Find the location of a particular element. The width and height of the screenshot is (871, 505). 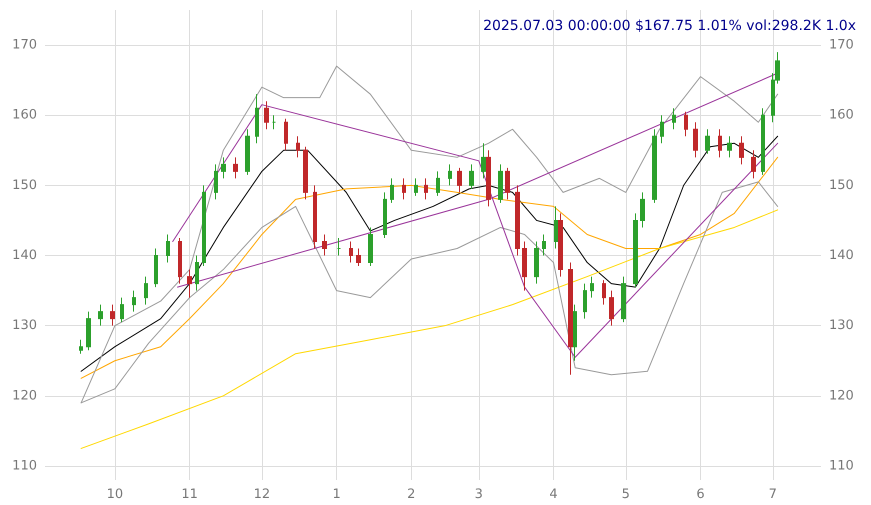

x-tick-label: 2 is located at coordinates (411, 494).